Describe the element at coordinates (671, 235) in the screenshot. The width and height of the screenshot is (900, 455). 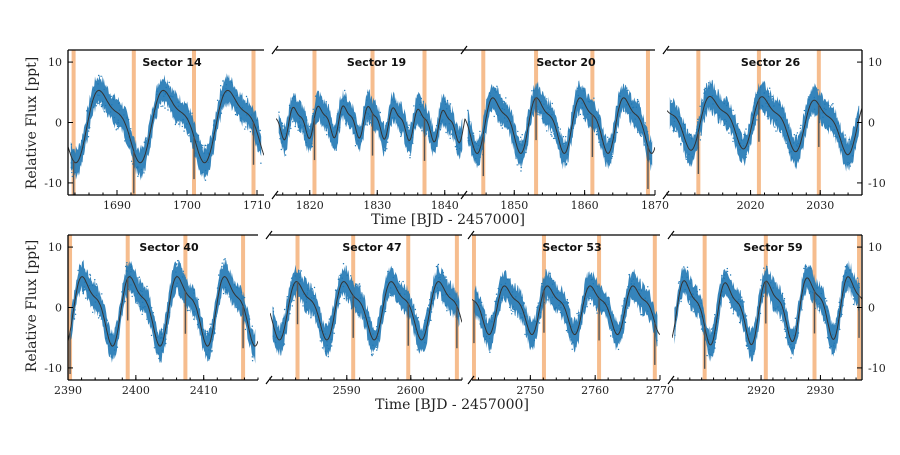
I see `axis-break-mark` at that location.